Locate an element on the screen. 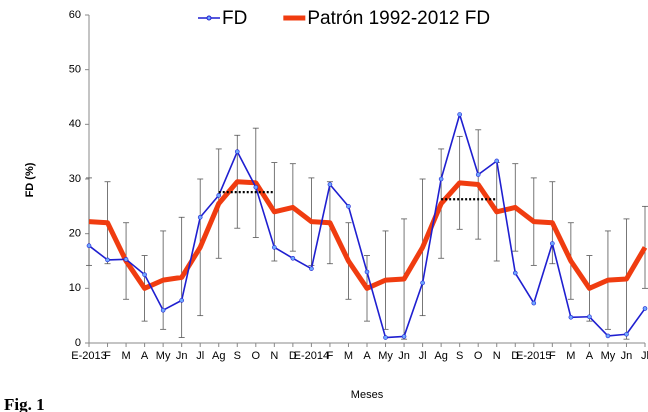  legend-marker is located at coordinates (209, 18).